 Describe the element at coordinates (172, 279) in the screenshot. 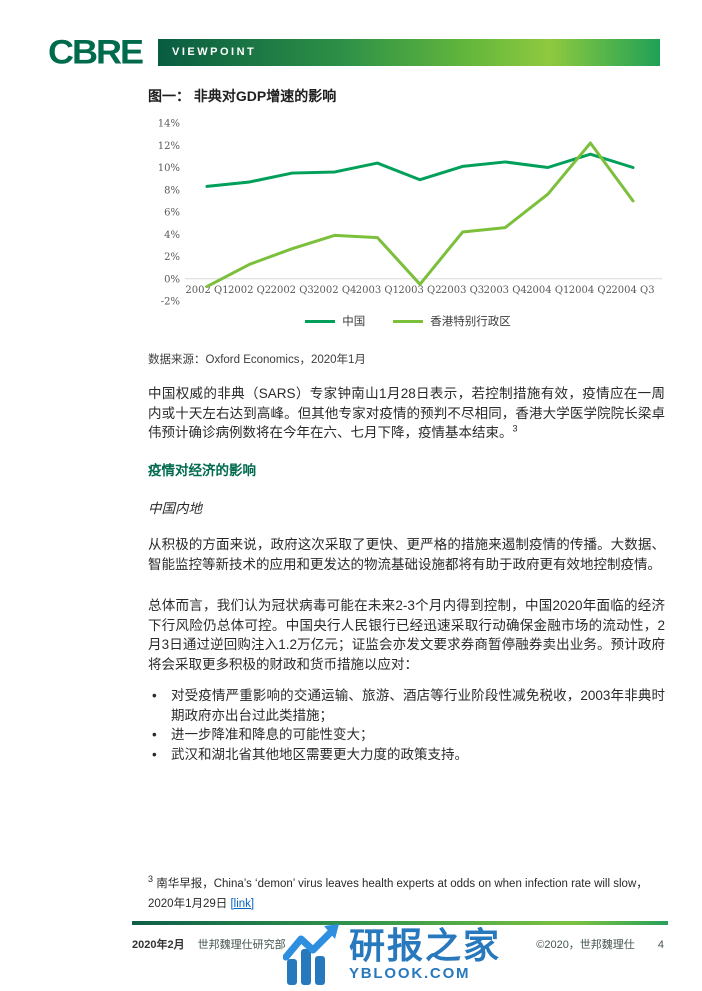

I see `y-tick-0: 0%` at that location.